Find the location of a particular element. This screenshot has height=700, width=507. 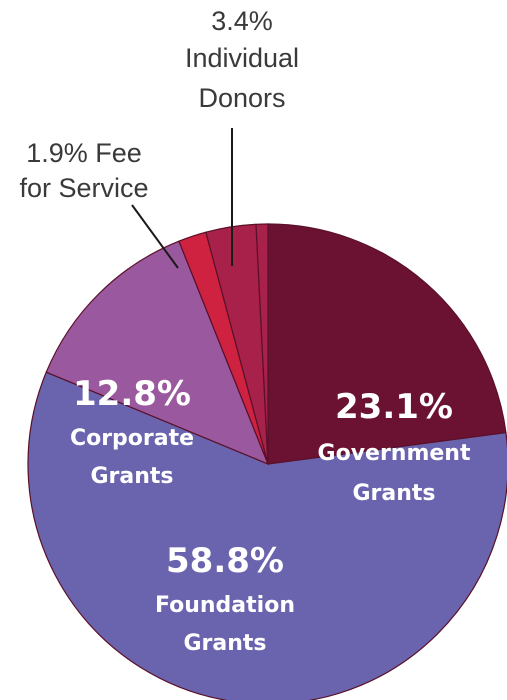

slice-outside-label: Donors is located at coordinates (241, 98).